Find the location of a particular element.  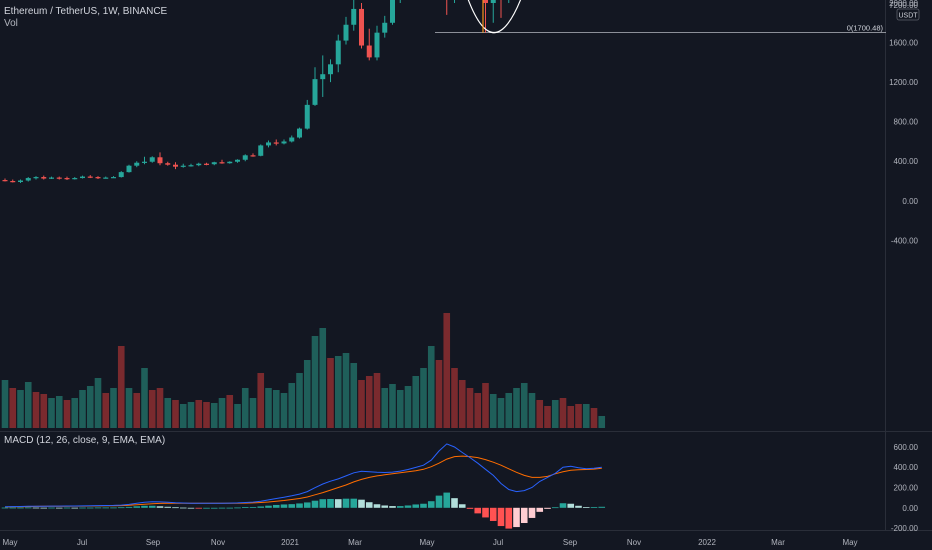

macd-axis-tick: 200.00 is located at coordinates (906, 488).